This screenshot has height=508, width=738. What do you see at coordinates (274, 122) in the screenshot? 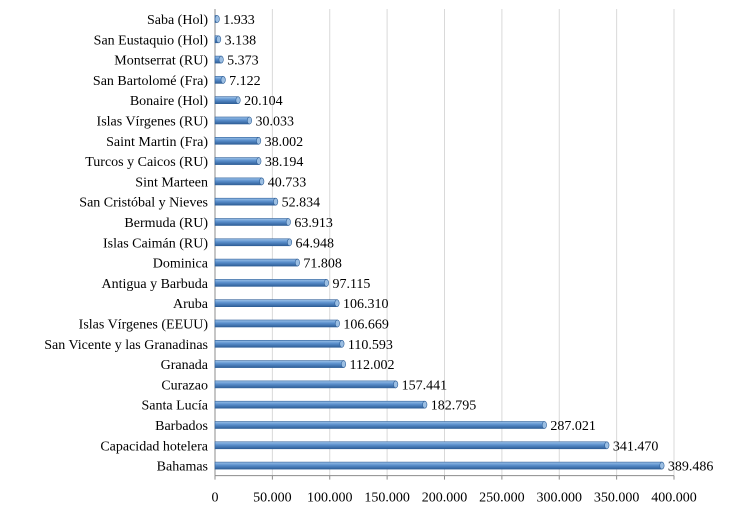
I see `value-label: 30.033` at bounding box center [274, 122].